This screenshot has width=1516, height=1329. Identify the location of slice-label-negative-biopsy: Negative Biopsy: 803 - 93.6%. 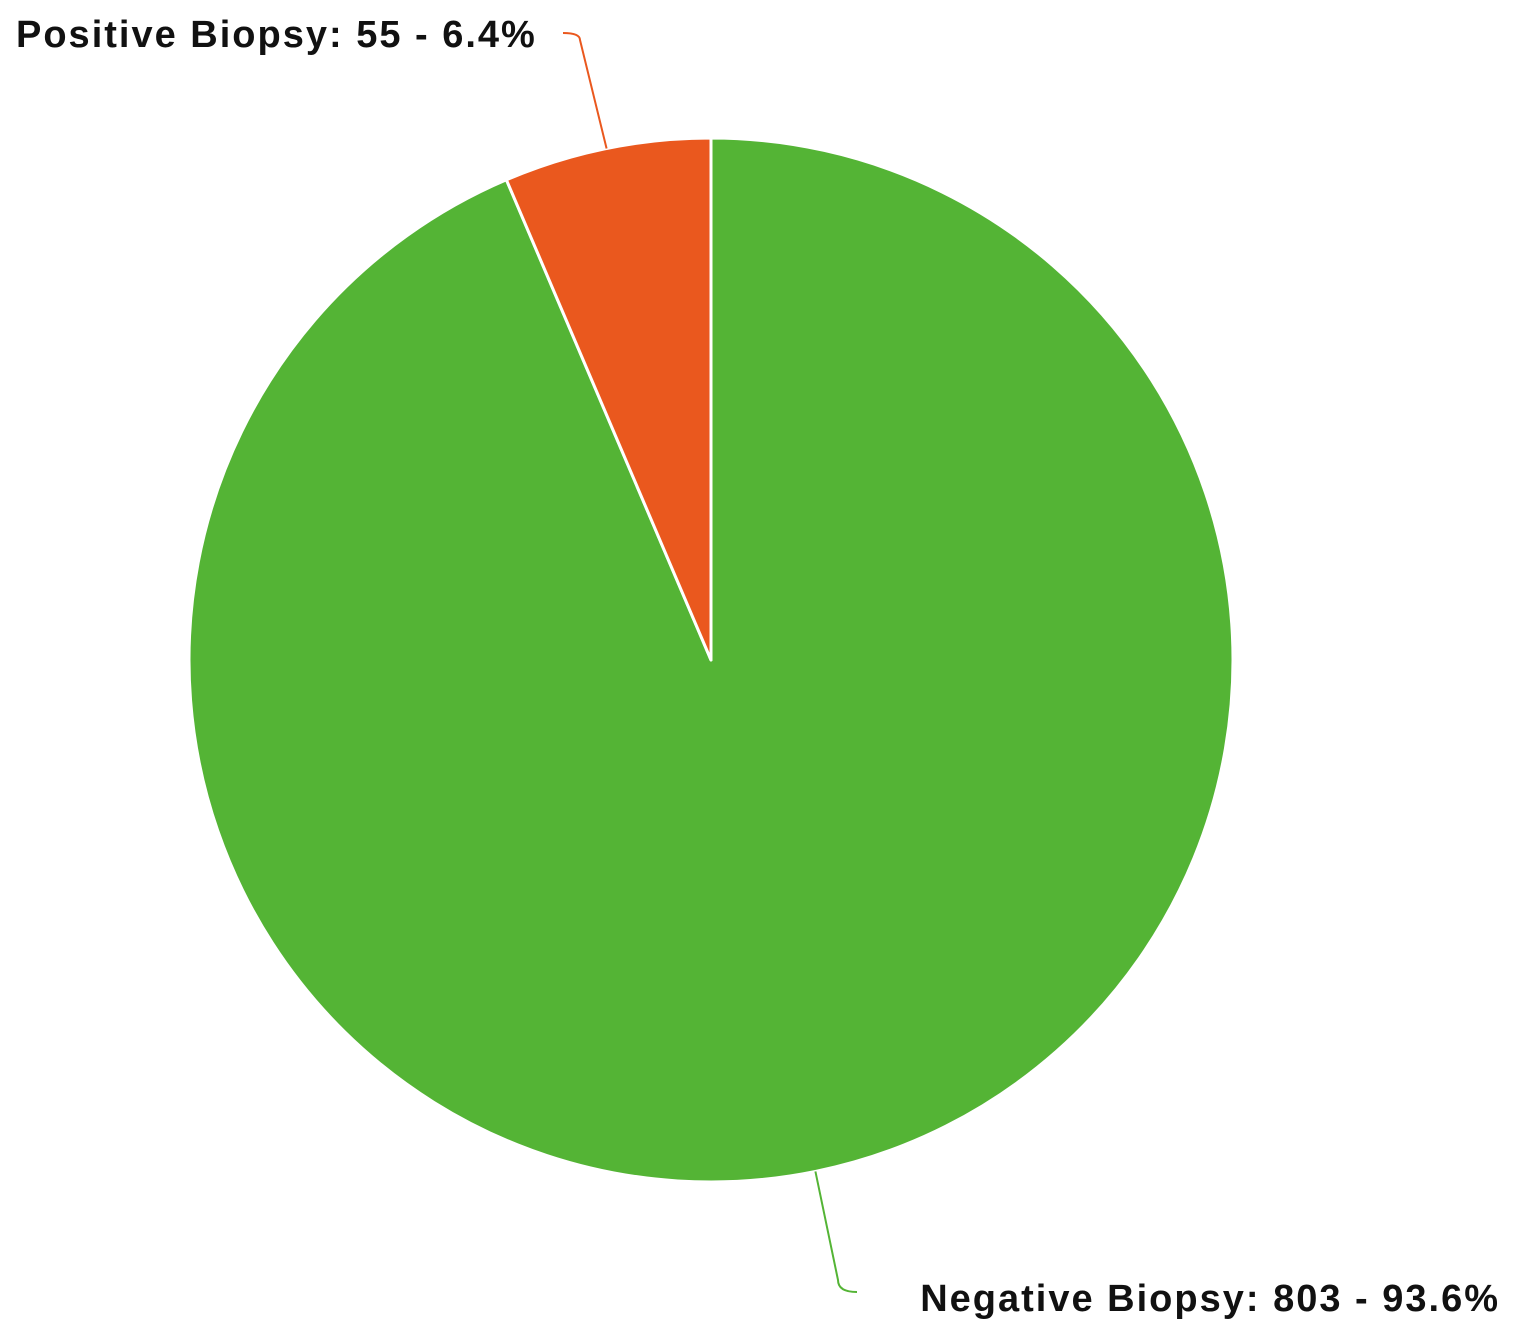
(1210, 1299).